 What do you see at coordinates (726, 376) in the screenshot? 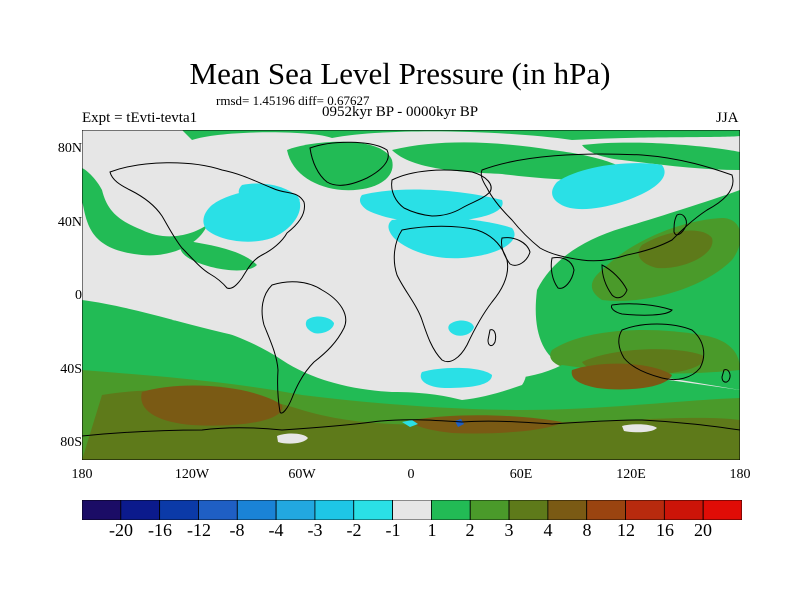
I see `coastline-new-zealand` at bounding box center [726, 376].